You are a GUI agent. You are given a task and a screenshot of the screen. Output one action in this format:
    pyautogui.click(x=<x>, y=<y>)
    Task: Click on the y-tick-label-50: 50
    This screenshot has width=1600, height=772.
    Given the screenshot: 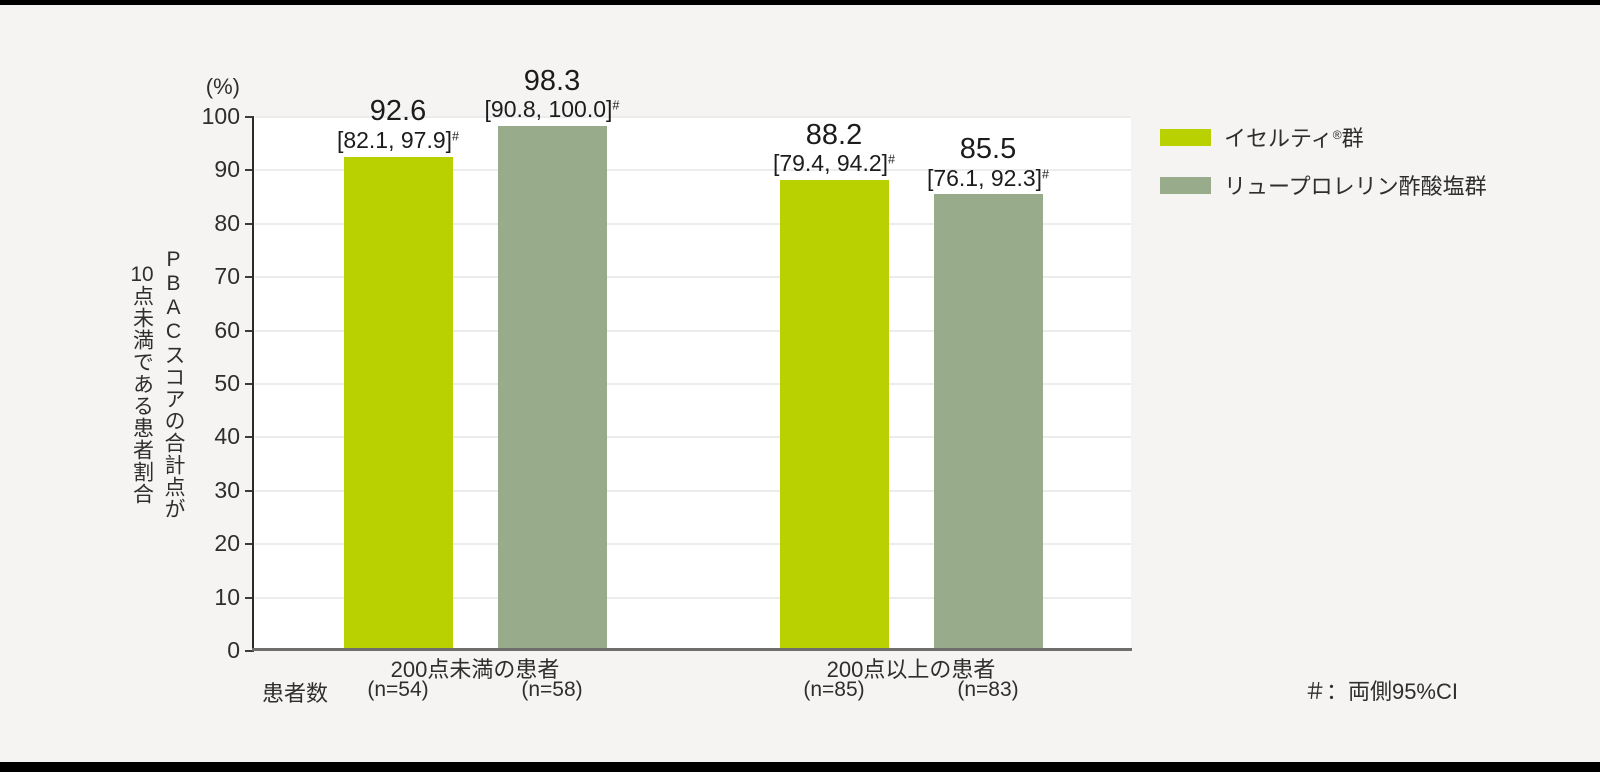 What is the action you would take?
    pyautogui.click(x=227, y=383)
    